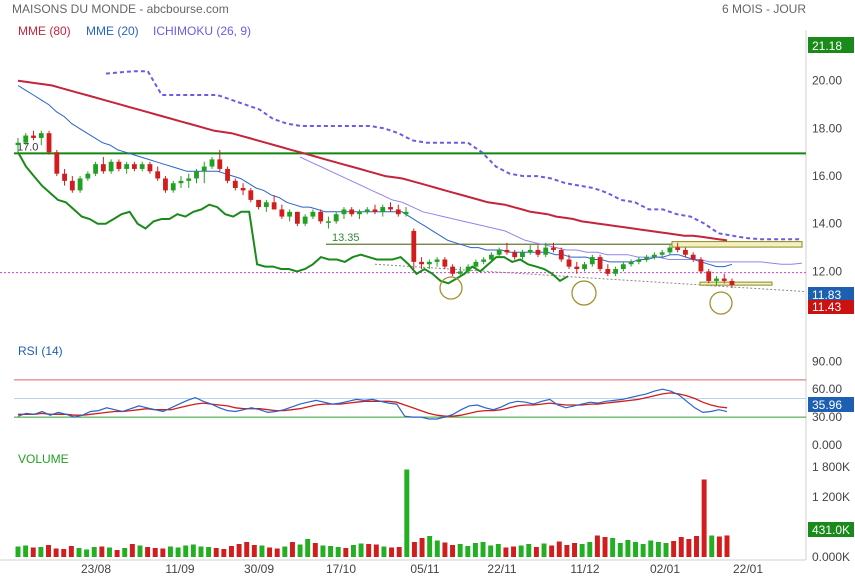 This screenshot has width=855, height=580. I want to click on mme20-badge, so click(831, 294).